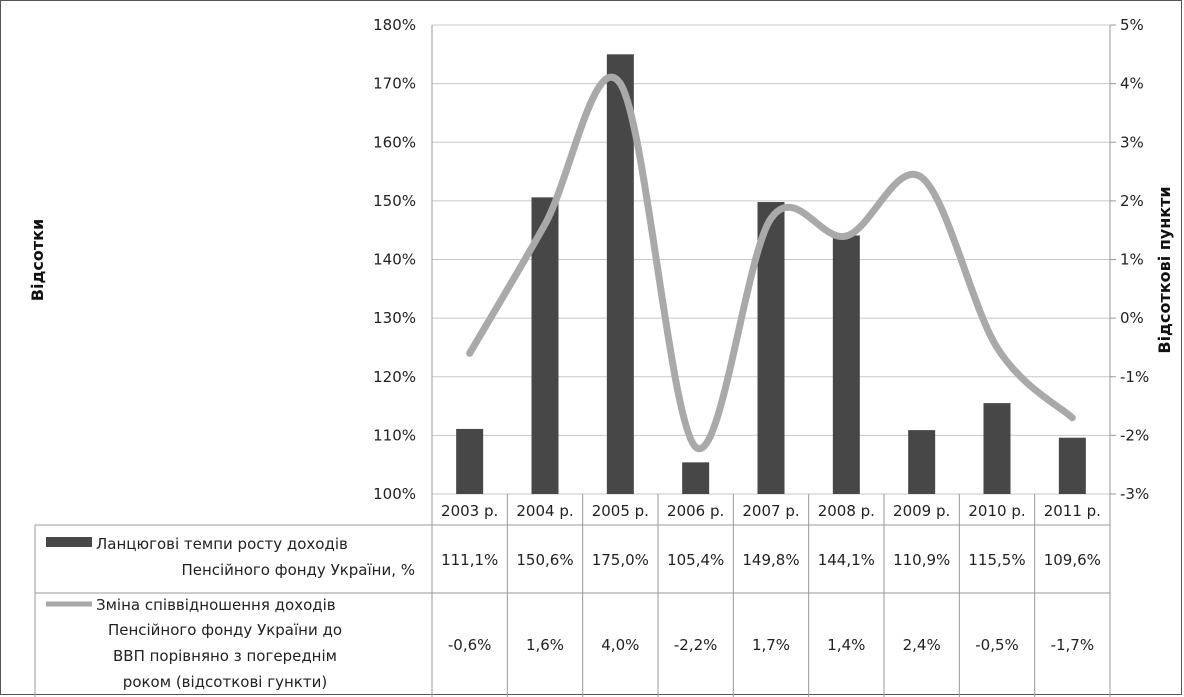 The width and height of the screenshot is (1184, 697). What do you see at coordinates (225, 656) in the screenshot?
I see `legend-line-label-line3: ВВП порівняно з погереднім` at bounding box center [225, 656].